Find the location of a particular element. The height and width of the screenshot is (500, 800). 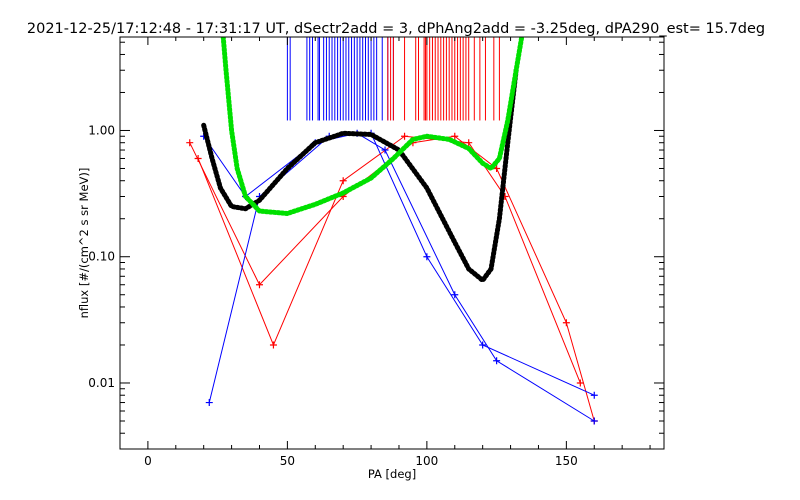

y-tick-label-0: 0.01 is located at coordinates (101, 383).